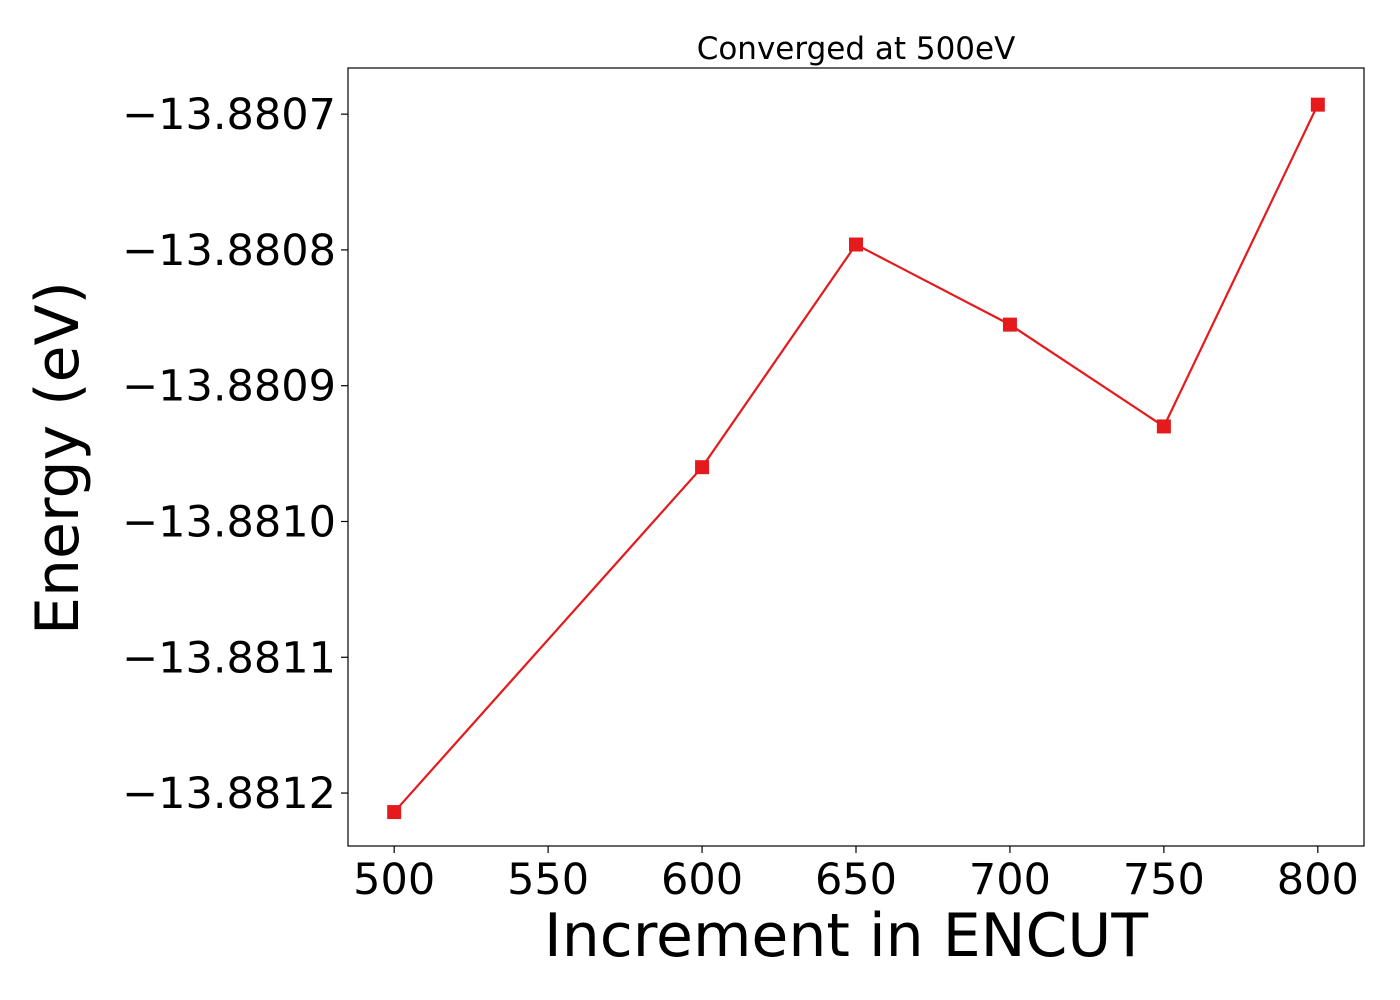  I want to click on x-tick-label: 800, so click(1318, 880).